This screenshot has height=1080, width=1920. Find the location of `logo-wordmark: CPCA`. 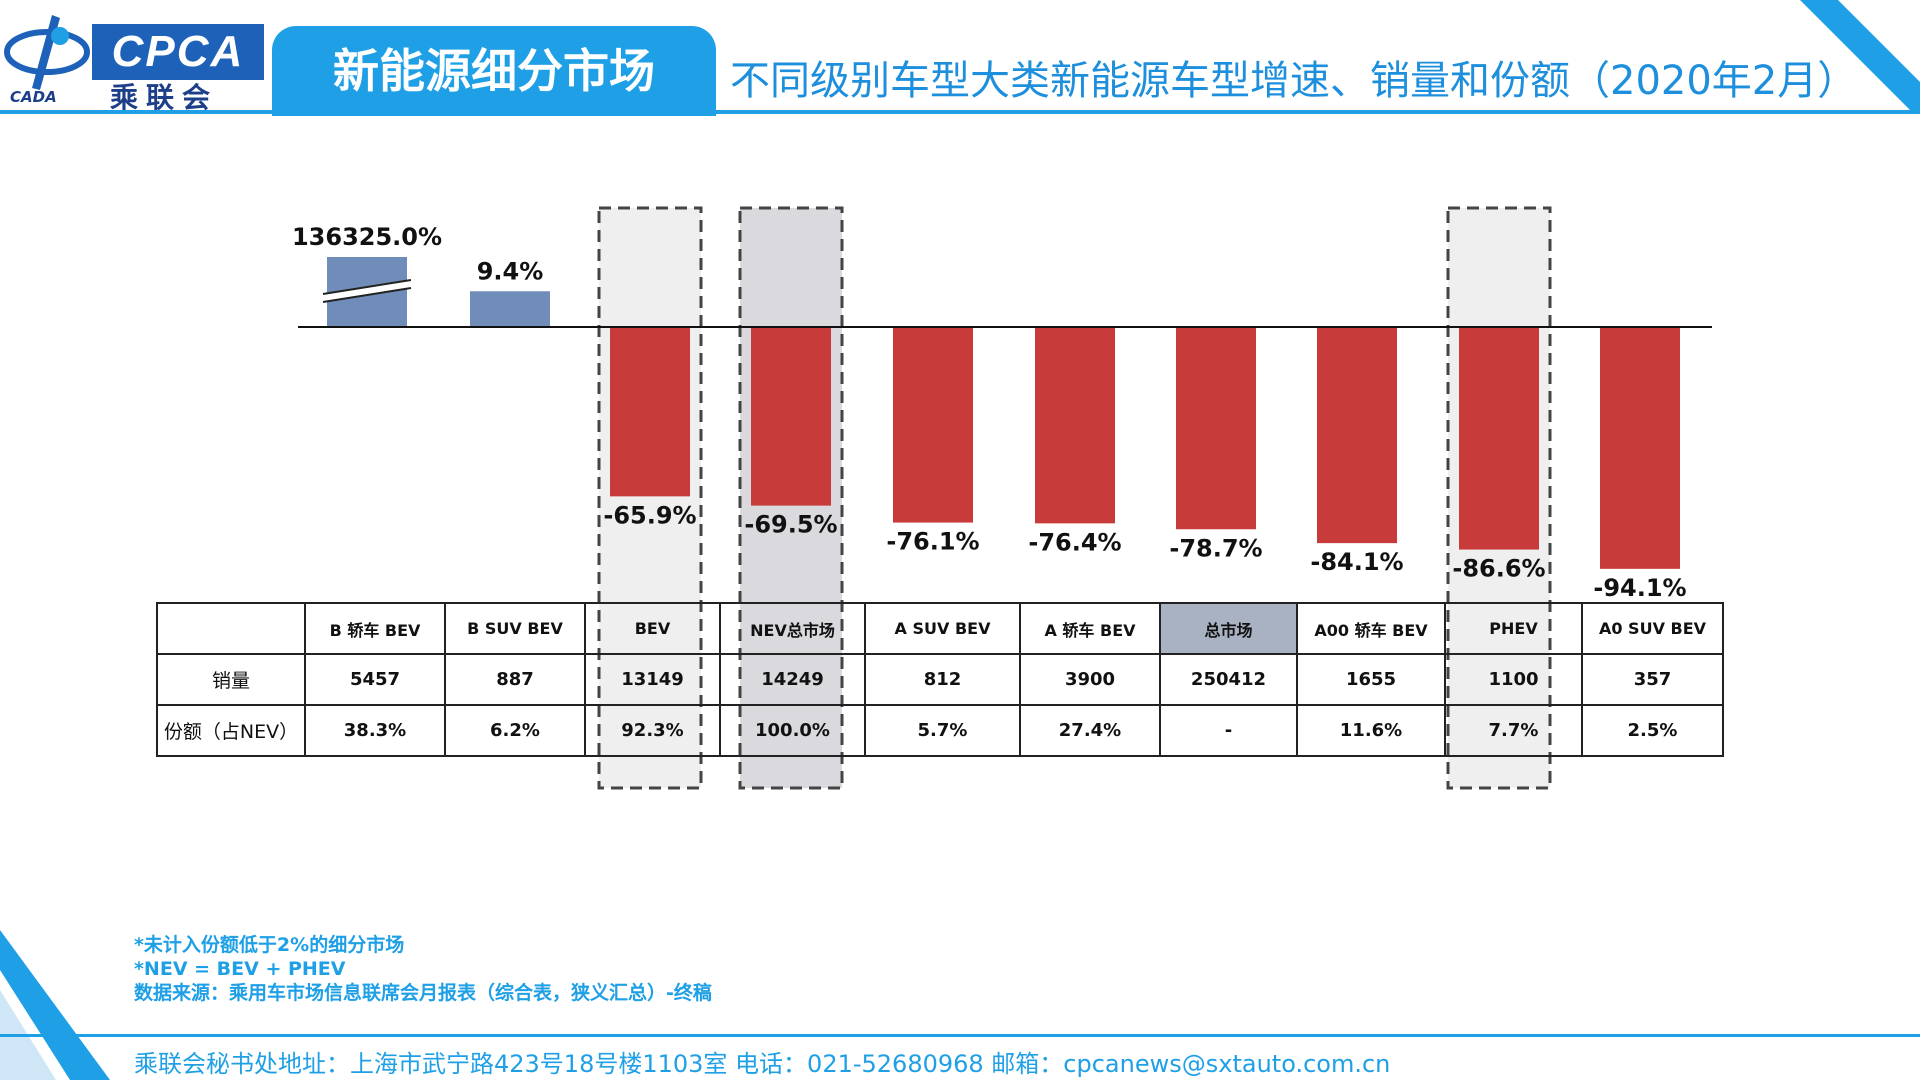

logo-wordmark: CPCA is located at coordinates (178, 52).